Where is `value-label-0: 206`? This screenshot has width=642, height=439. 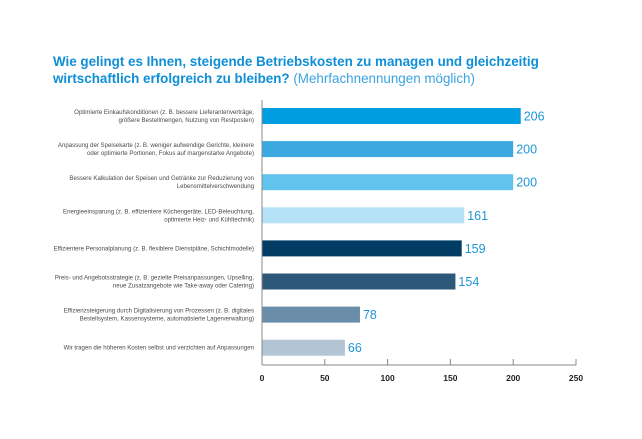
value-label-0: 206 is located at coordinates (534, 117).